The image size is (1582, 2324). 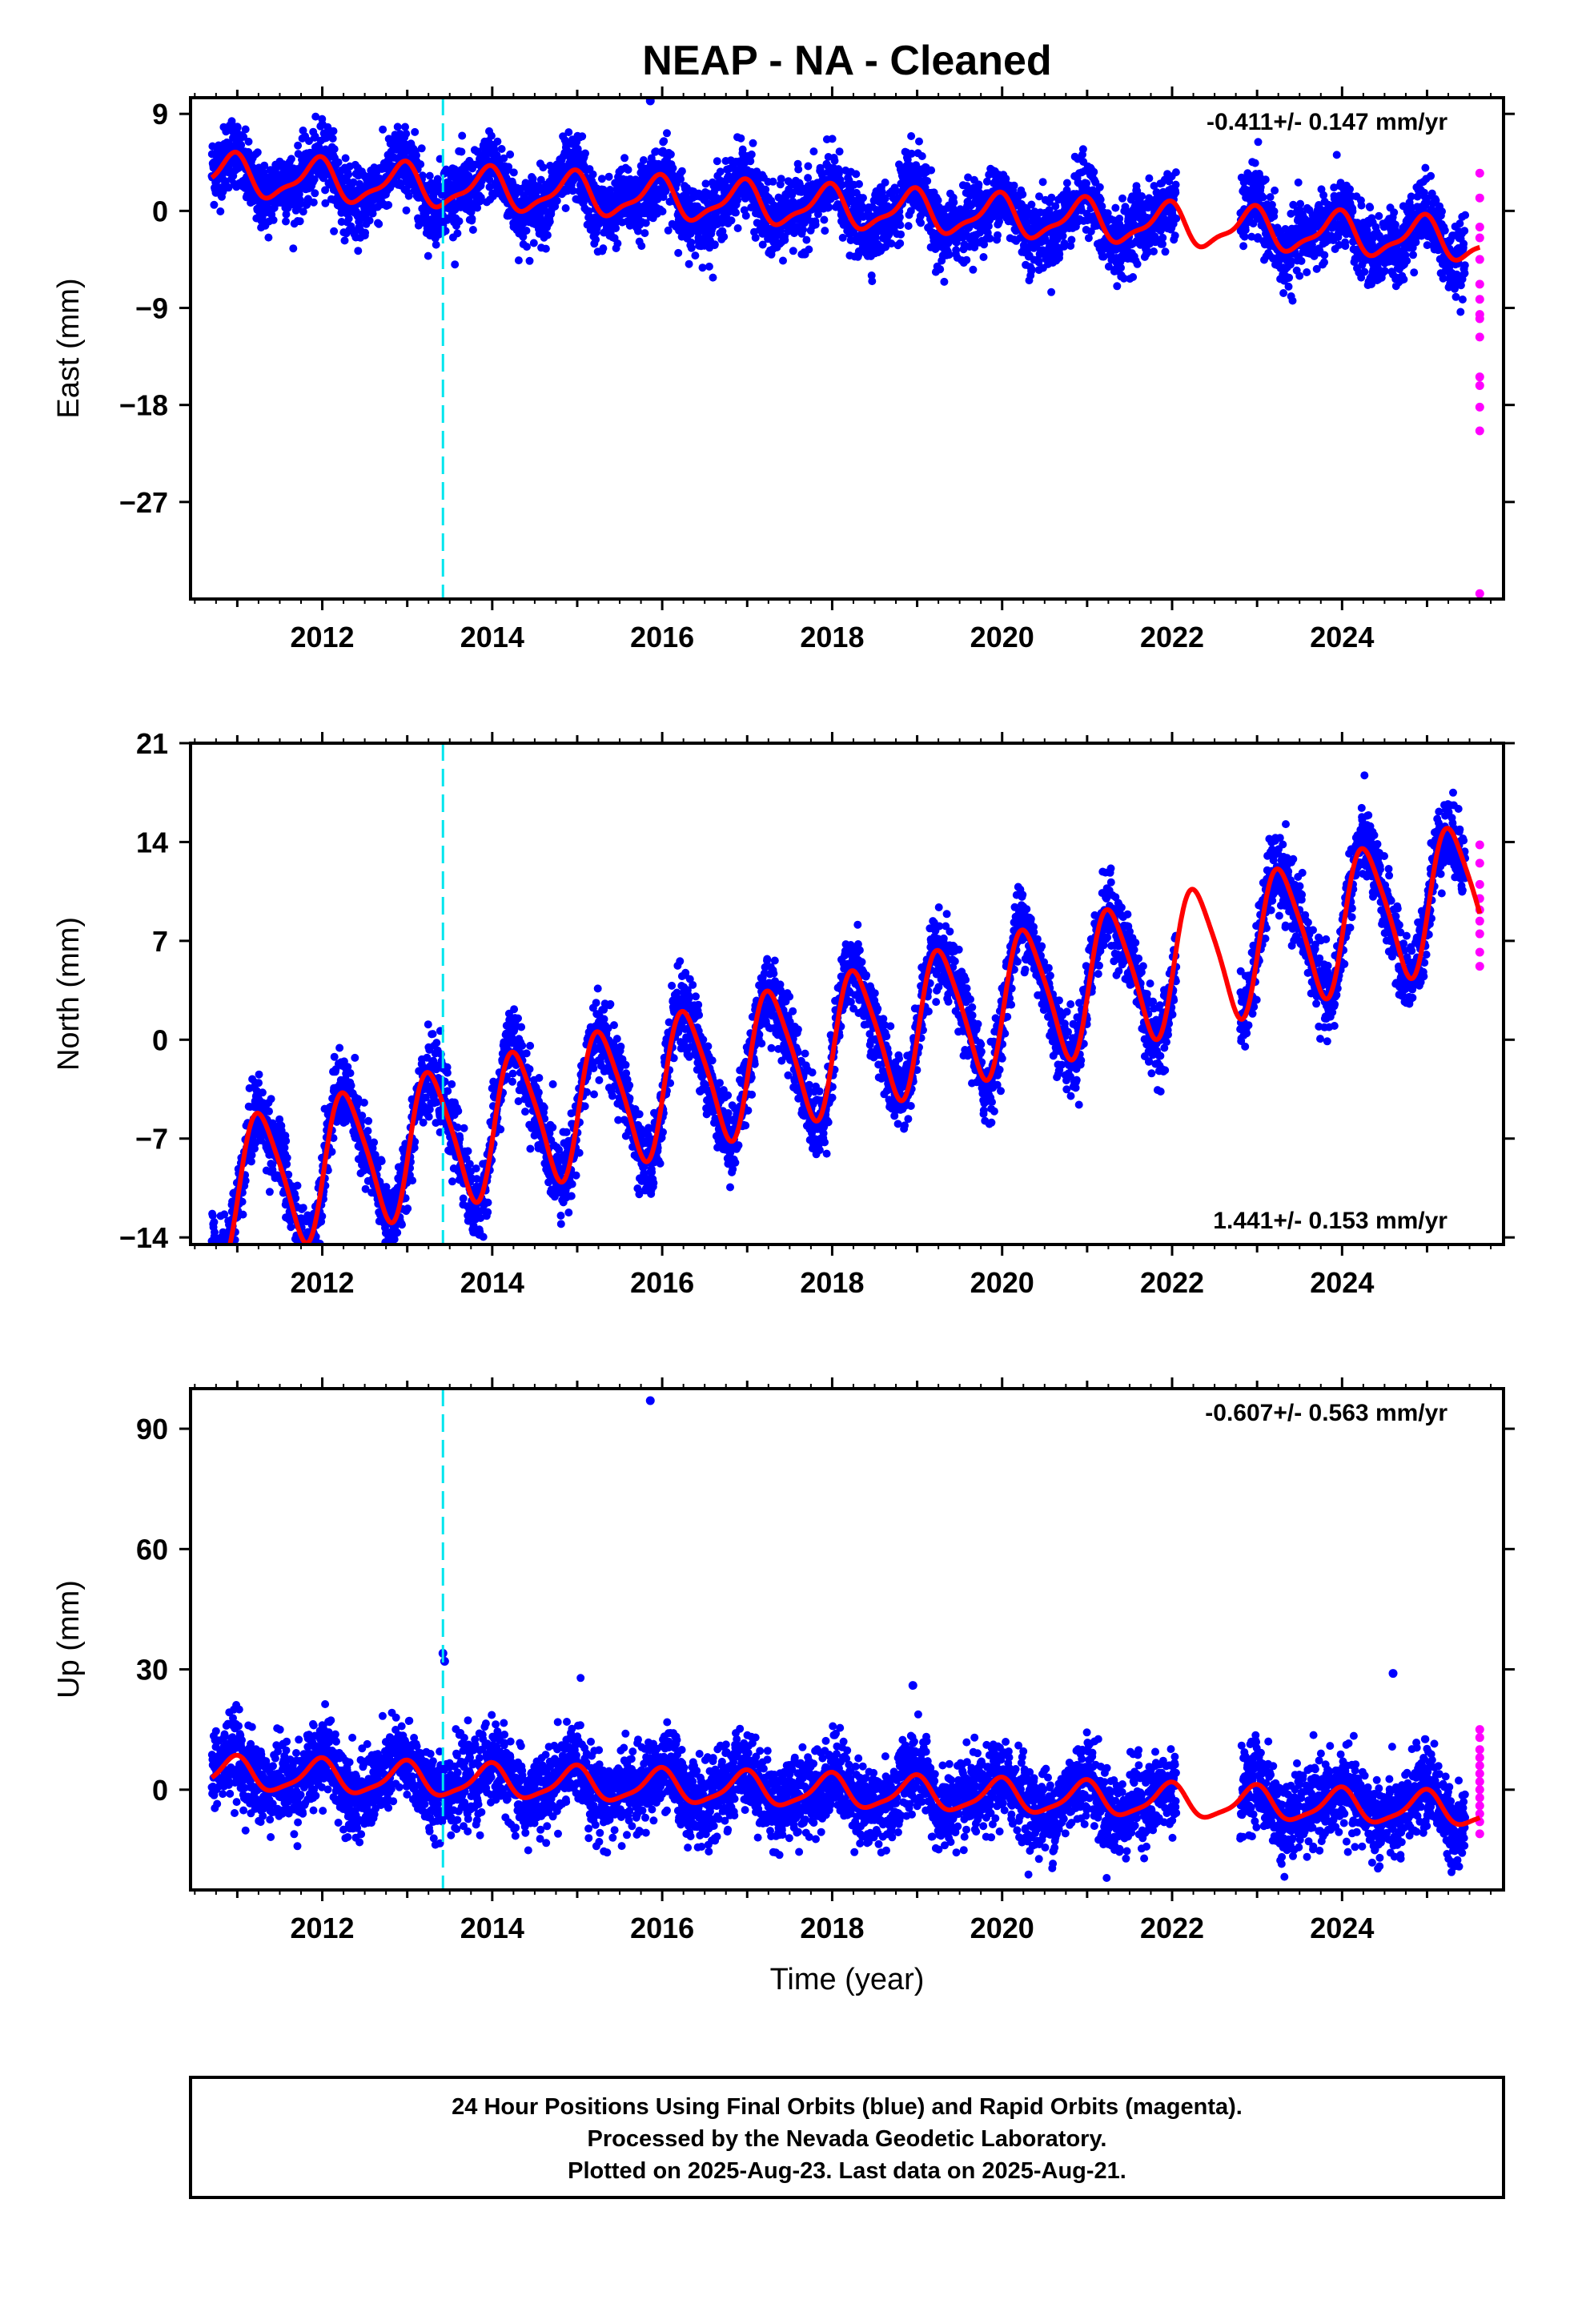 I want to click on y-tick-label: 9, so click(x=160, y=114).